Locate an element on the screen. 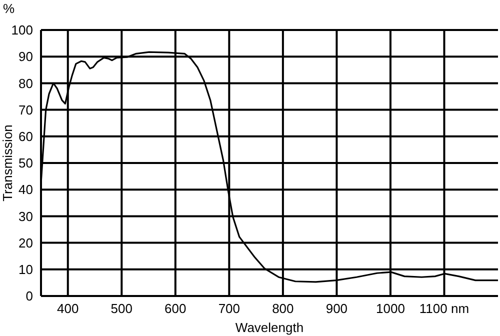 This screenshot has width=500, height=336. y-tick-label: 90 is located at coordinates (25, 56).